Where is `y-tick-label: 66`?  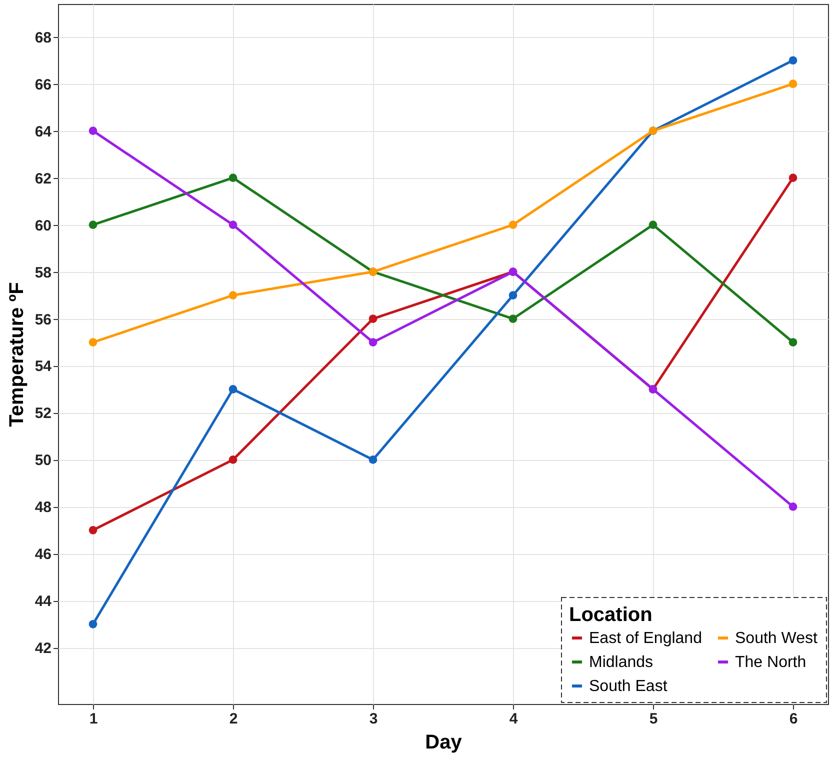 y-tick-label: 66 is located at coordinates (43, 85).